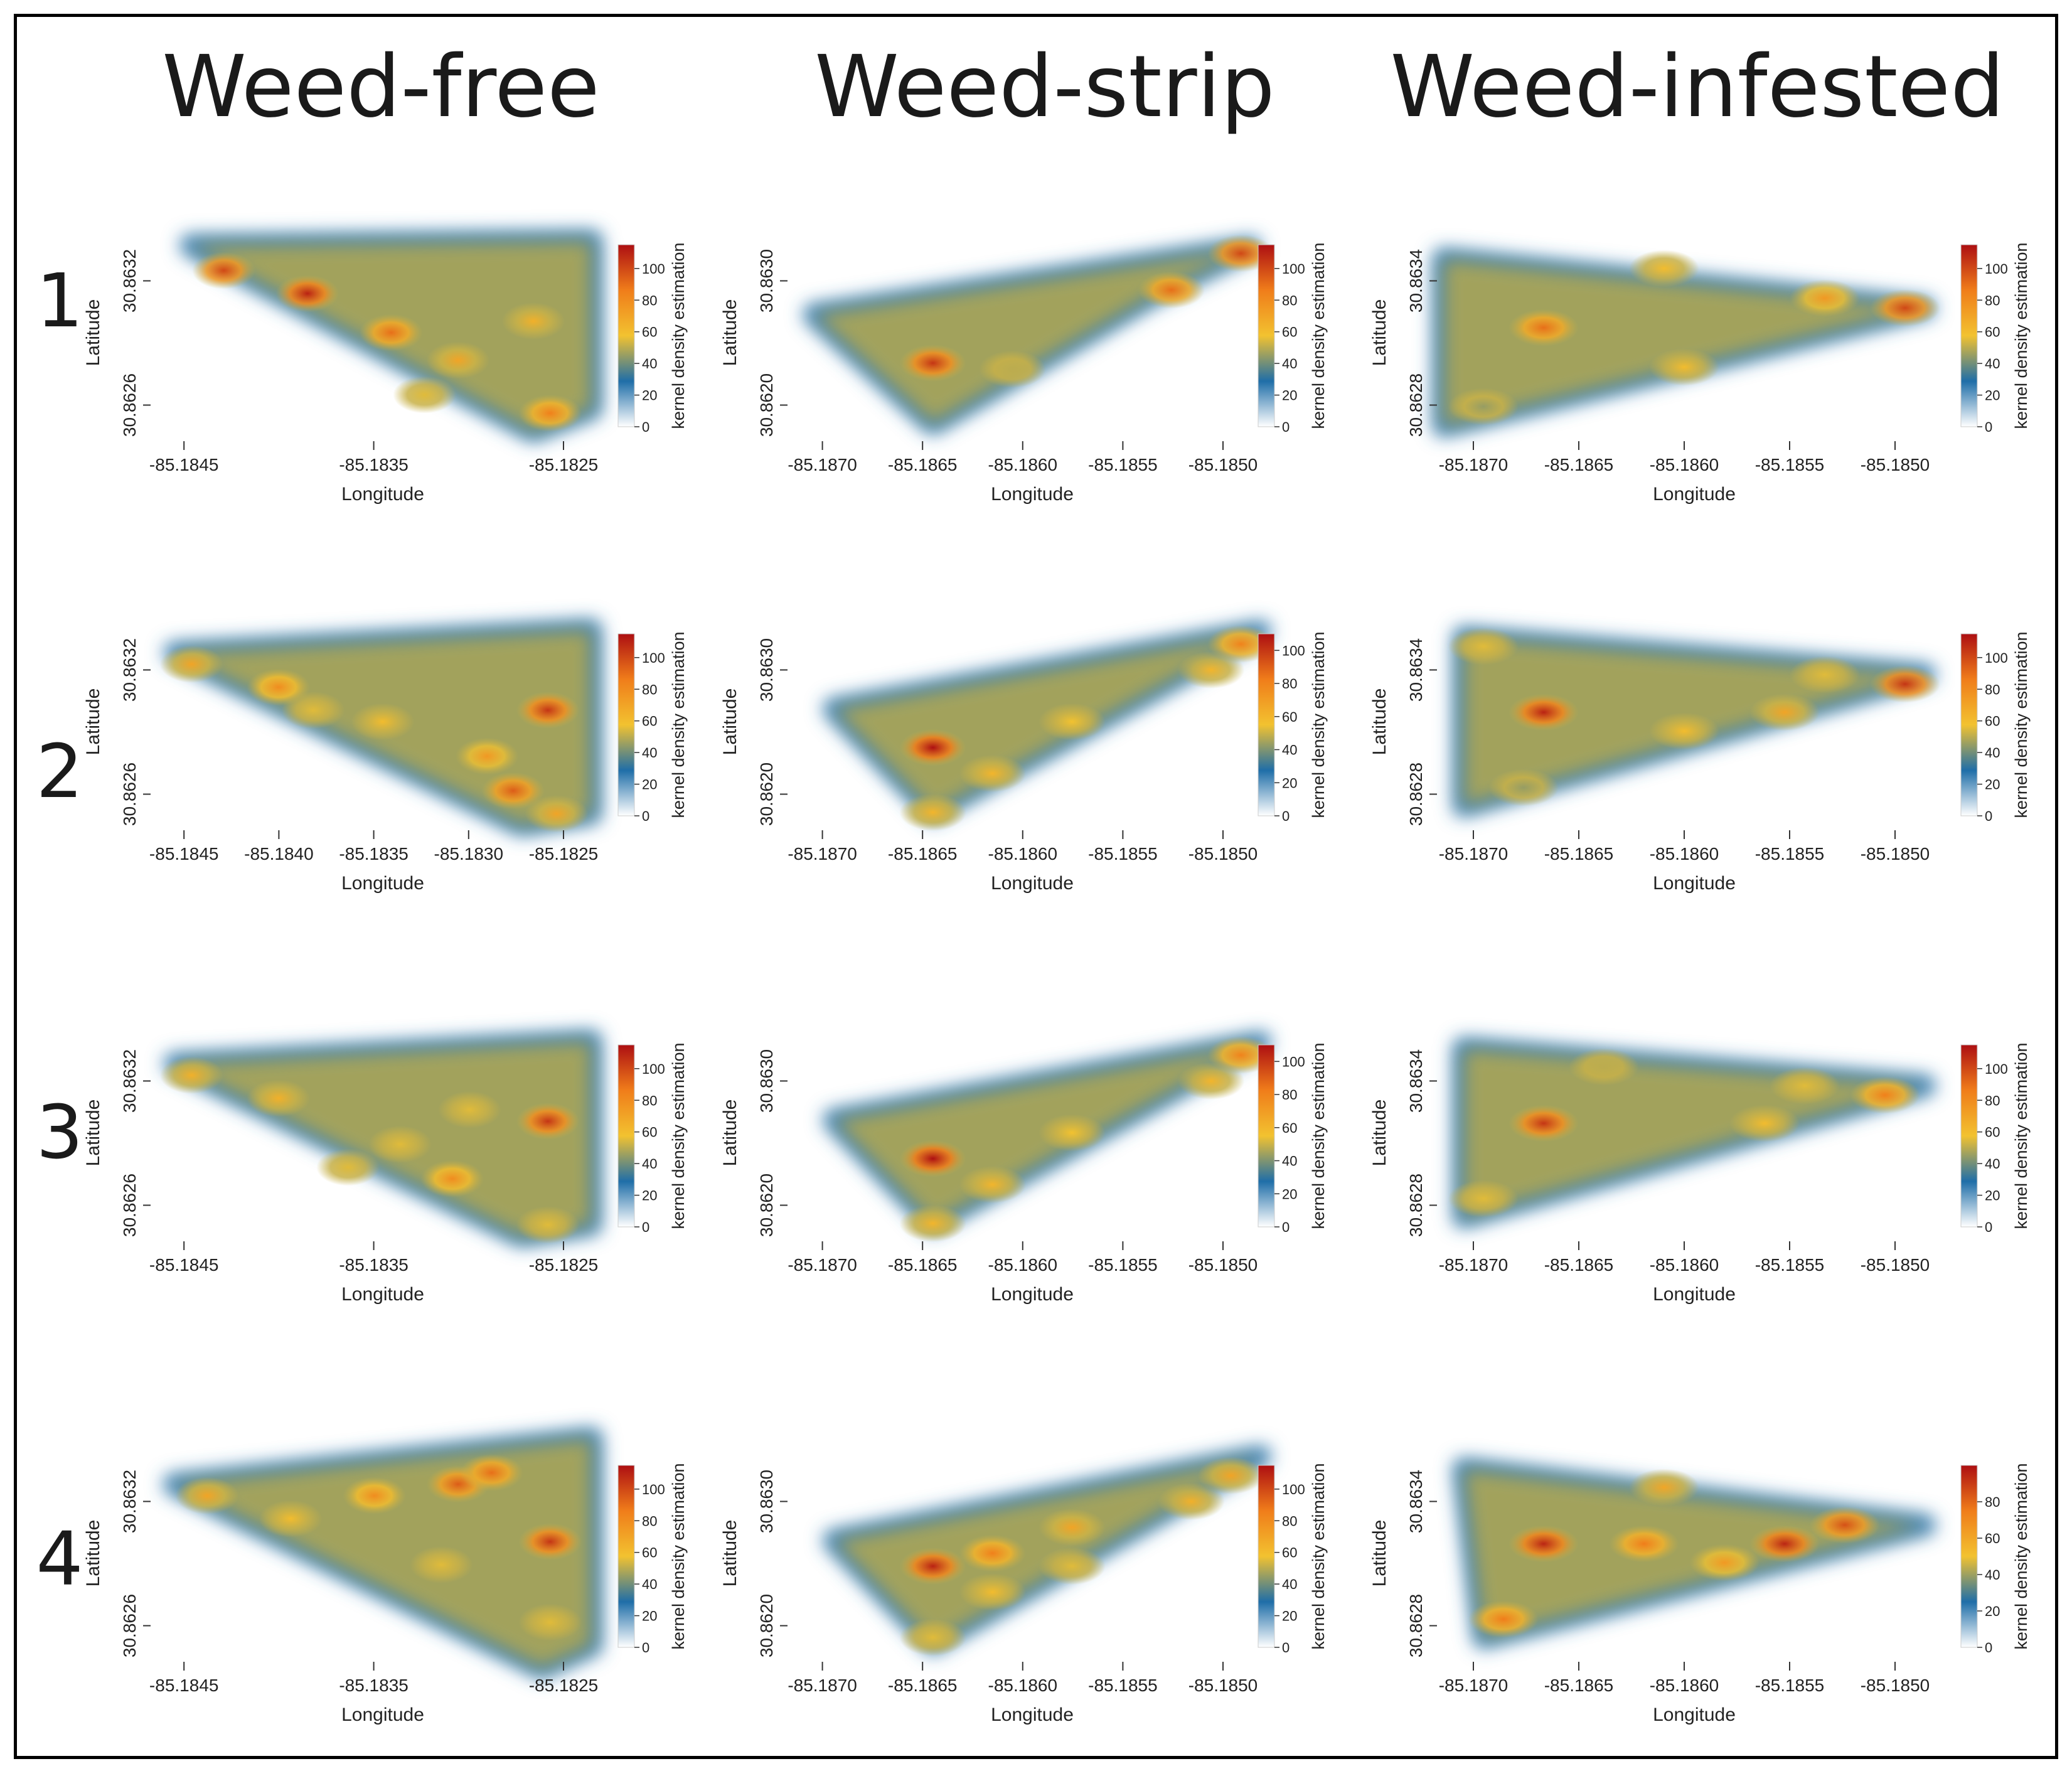 The width and height of the screenshot is (2072, 1776). What do you see at coordinates (564, 1265) in the screenshot?
I see `x-tick-label: -85.1825` at bounding box center [564, 1265].